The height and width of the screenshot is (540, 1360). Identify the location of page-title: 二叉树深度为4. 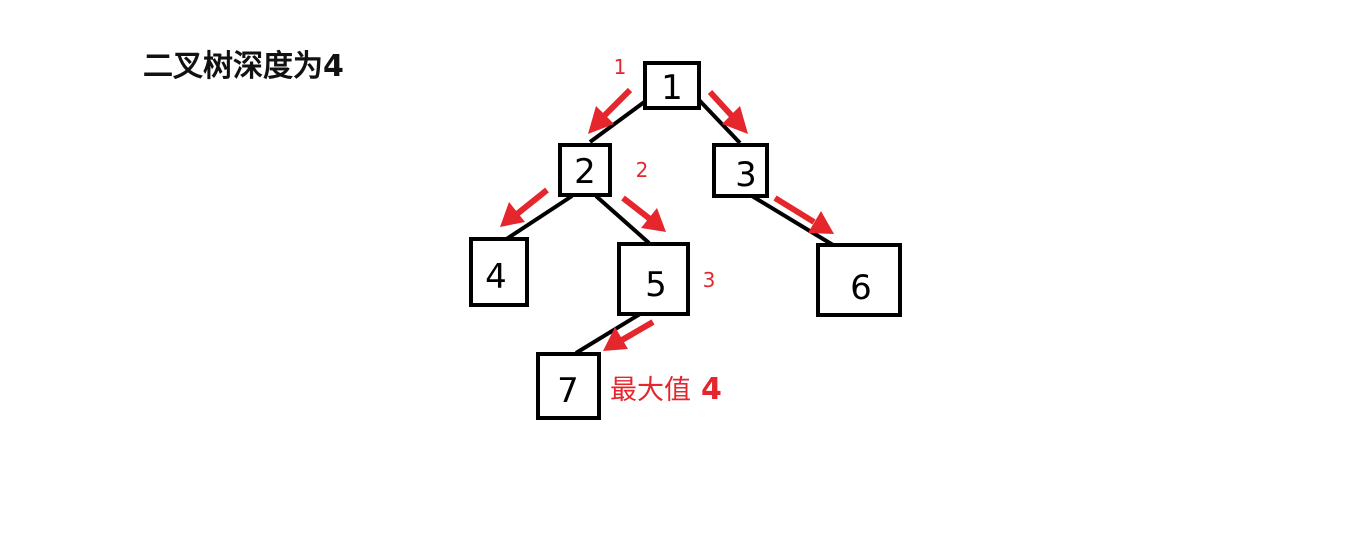
(243, 66).